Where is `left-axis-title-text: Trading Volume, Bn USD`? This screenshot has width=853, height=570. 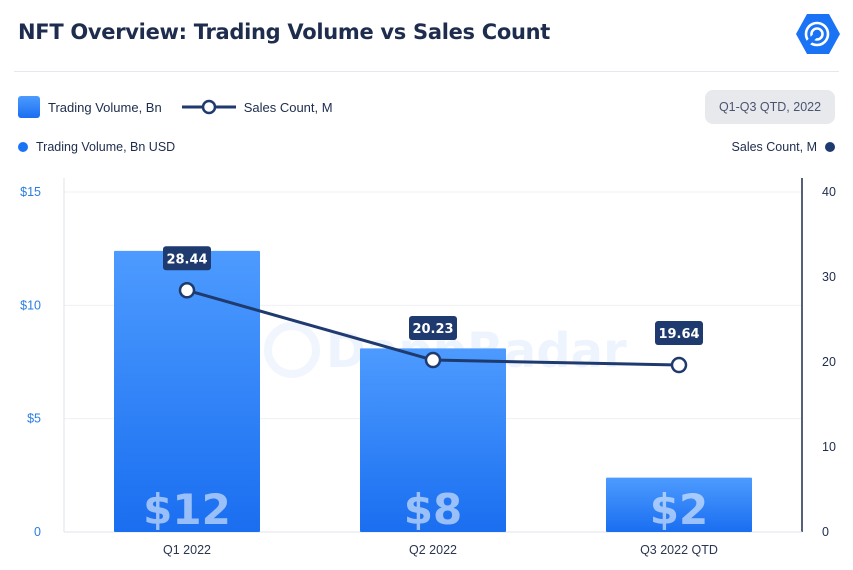 left-axis-title-text: Trading Volume, Bn USD is located at coordinates (106, 147).